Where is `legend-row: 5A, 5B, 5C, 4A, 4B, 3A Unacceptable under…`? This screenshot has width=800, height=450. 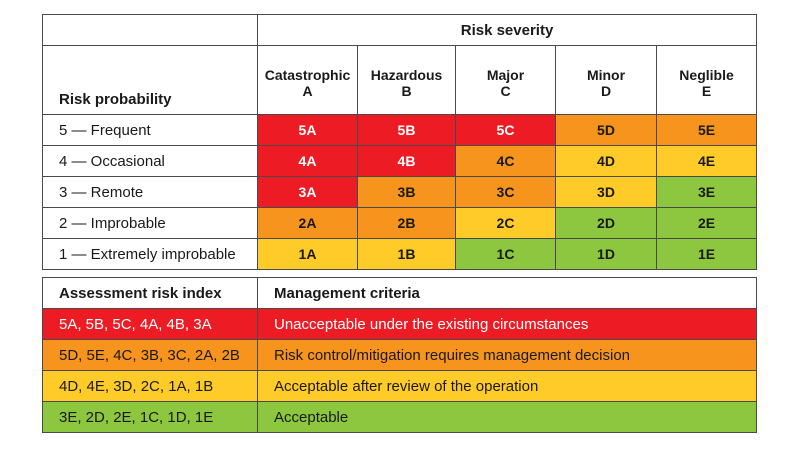 legend-row: 5A, 5B, 5C, 4A, 4B, 3A Unacceptable under… is located at coordinates (399, 324).